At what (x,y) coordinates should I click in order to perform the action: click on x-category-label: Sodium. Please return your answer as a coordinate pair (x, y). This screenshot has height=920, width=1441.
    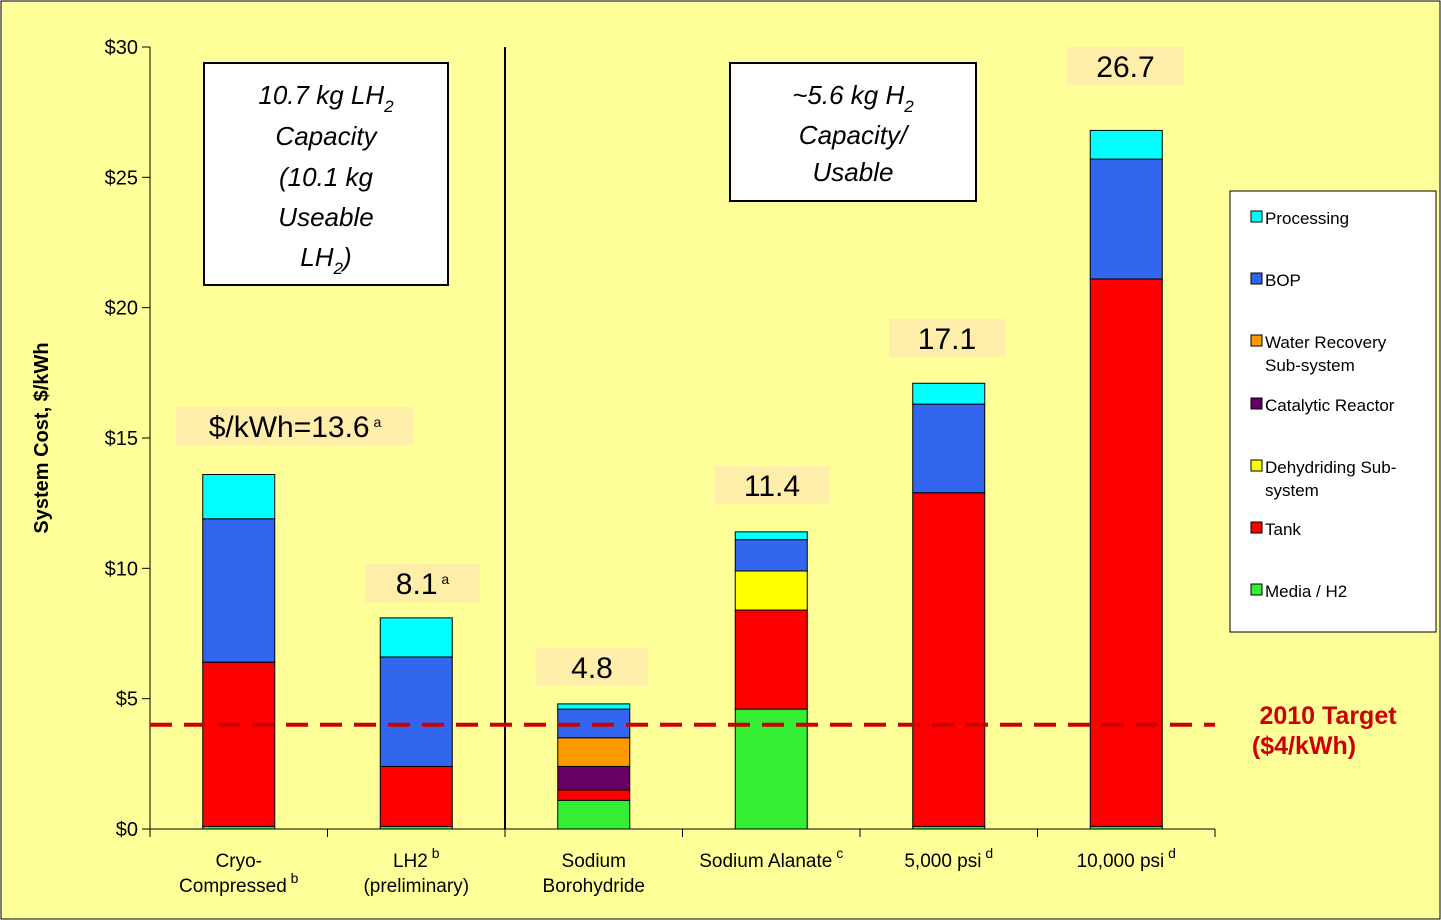
    Looking at the image, I should click on (594, 861).